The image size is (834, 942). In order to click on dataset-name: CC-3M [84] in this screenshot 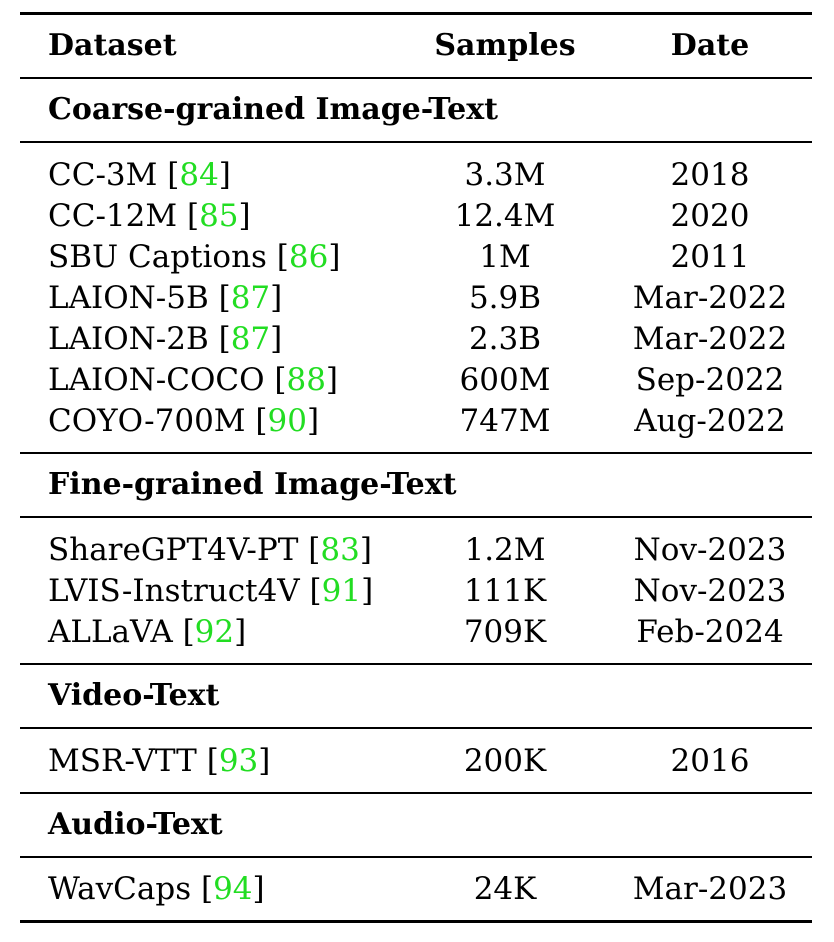, I will do `click(139, 175)`.